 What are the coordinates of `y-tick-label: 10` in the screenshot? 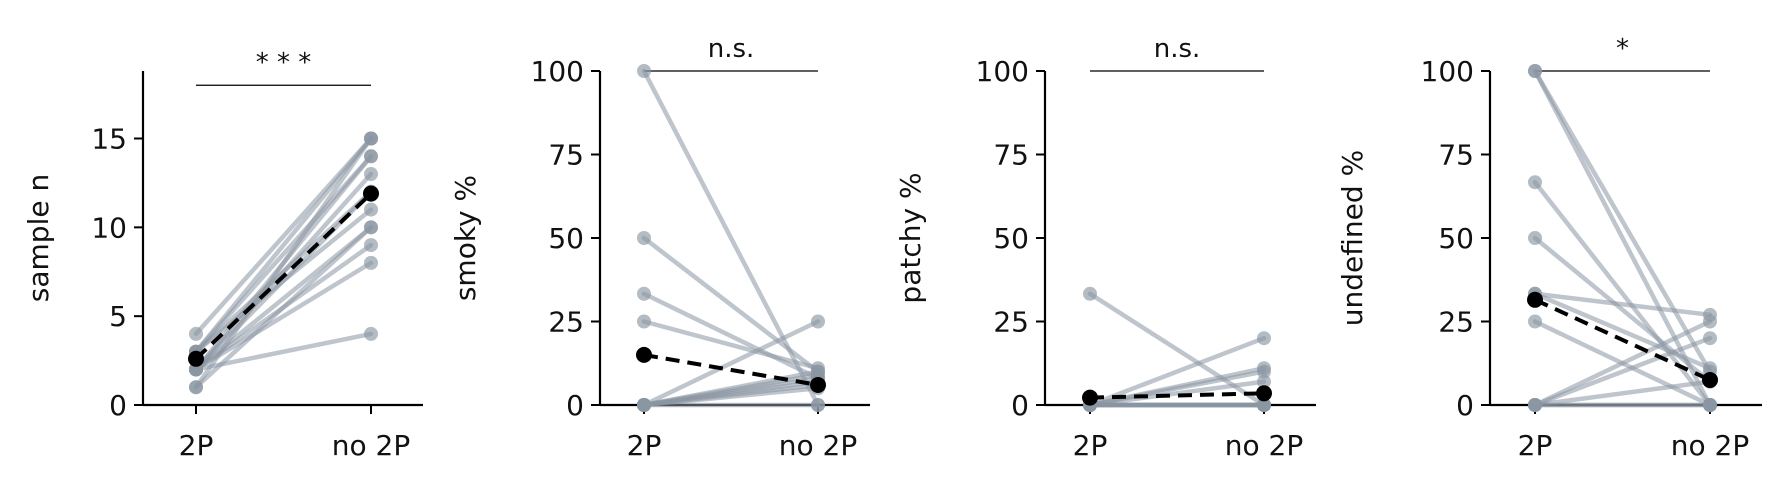 It's located at (109, 227).